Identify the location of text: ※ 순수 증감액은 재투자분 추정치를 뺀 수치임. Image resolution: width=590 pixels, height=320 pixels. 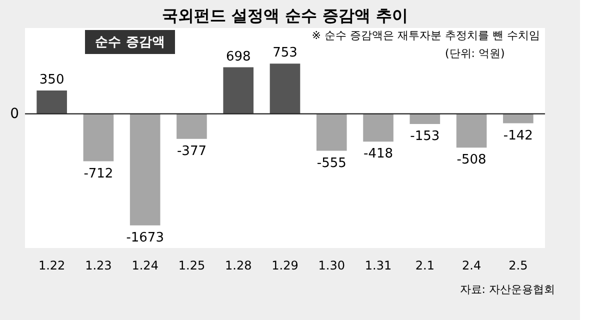
(426, 35).